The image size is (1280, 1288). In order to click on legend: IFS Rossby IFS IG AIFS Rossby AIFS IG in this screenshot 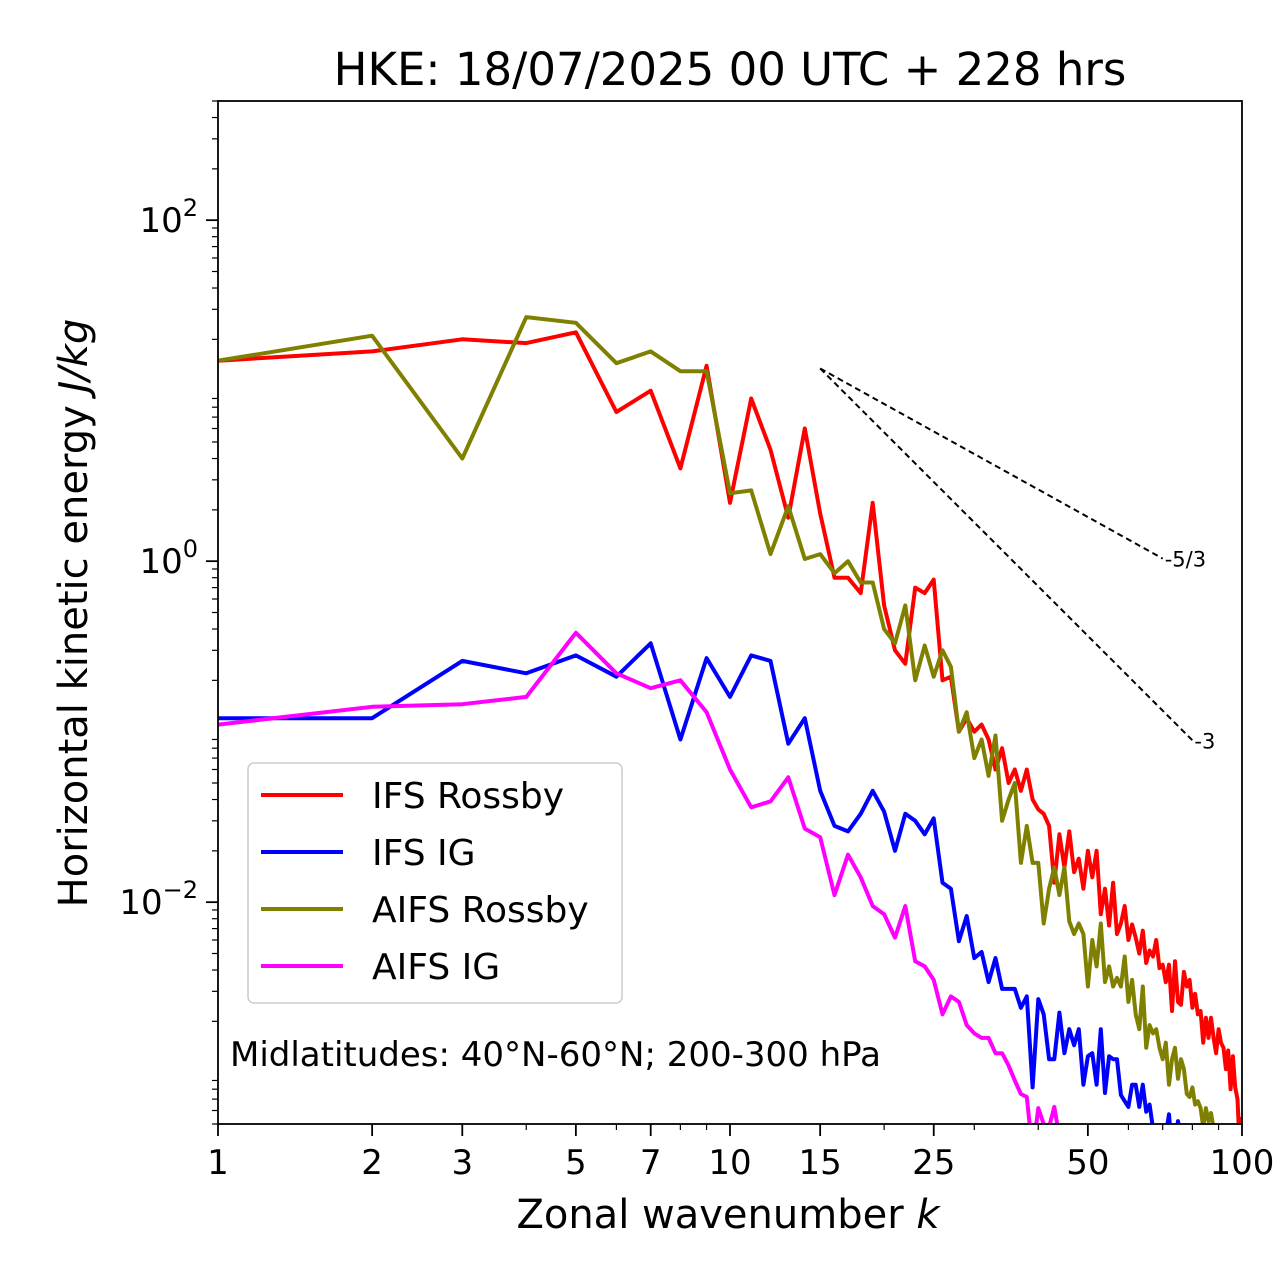, I will do `click(435, 883)`.